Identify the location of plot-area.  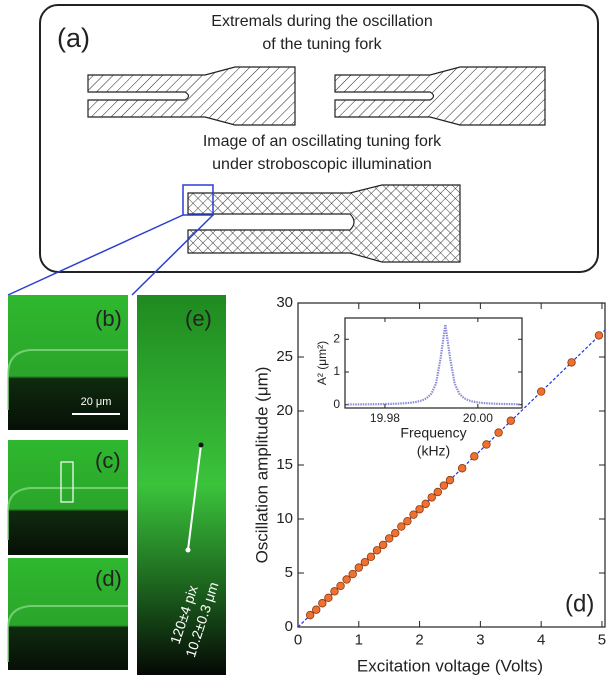
(433, 365).